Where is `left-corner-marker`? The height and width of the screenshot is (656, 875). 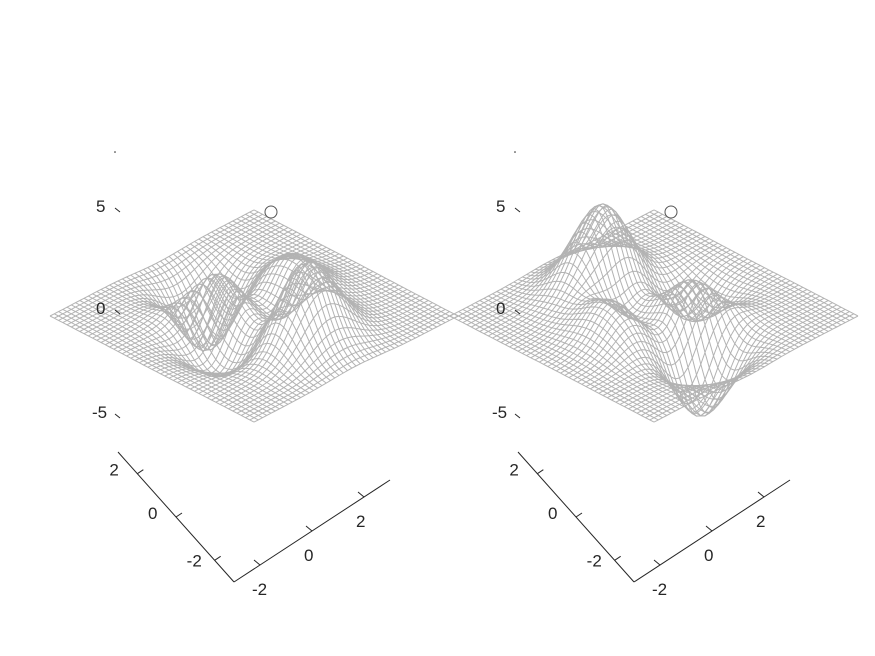 left-corner-marker is located at coordinates (271, 212).